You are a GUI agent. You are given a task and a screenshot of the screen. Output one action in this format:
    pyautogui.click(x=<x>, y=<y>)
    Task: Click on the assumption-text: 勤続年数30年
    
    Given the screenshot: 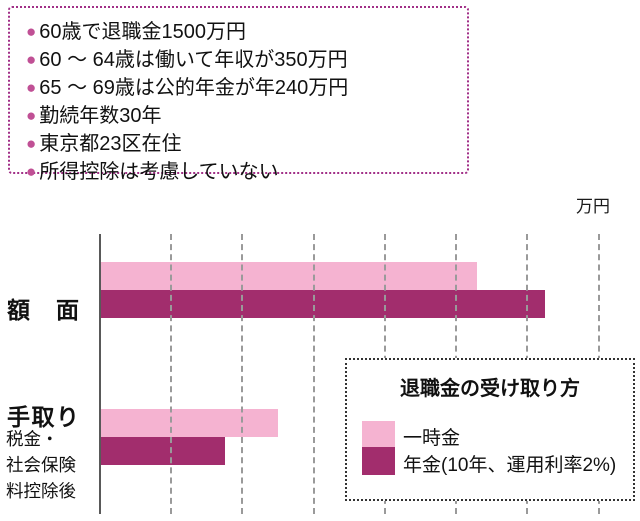 What is the action you would take?
    pyautogui.click(x=100, y=116)
    